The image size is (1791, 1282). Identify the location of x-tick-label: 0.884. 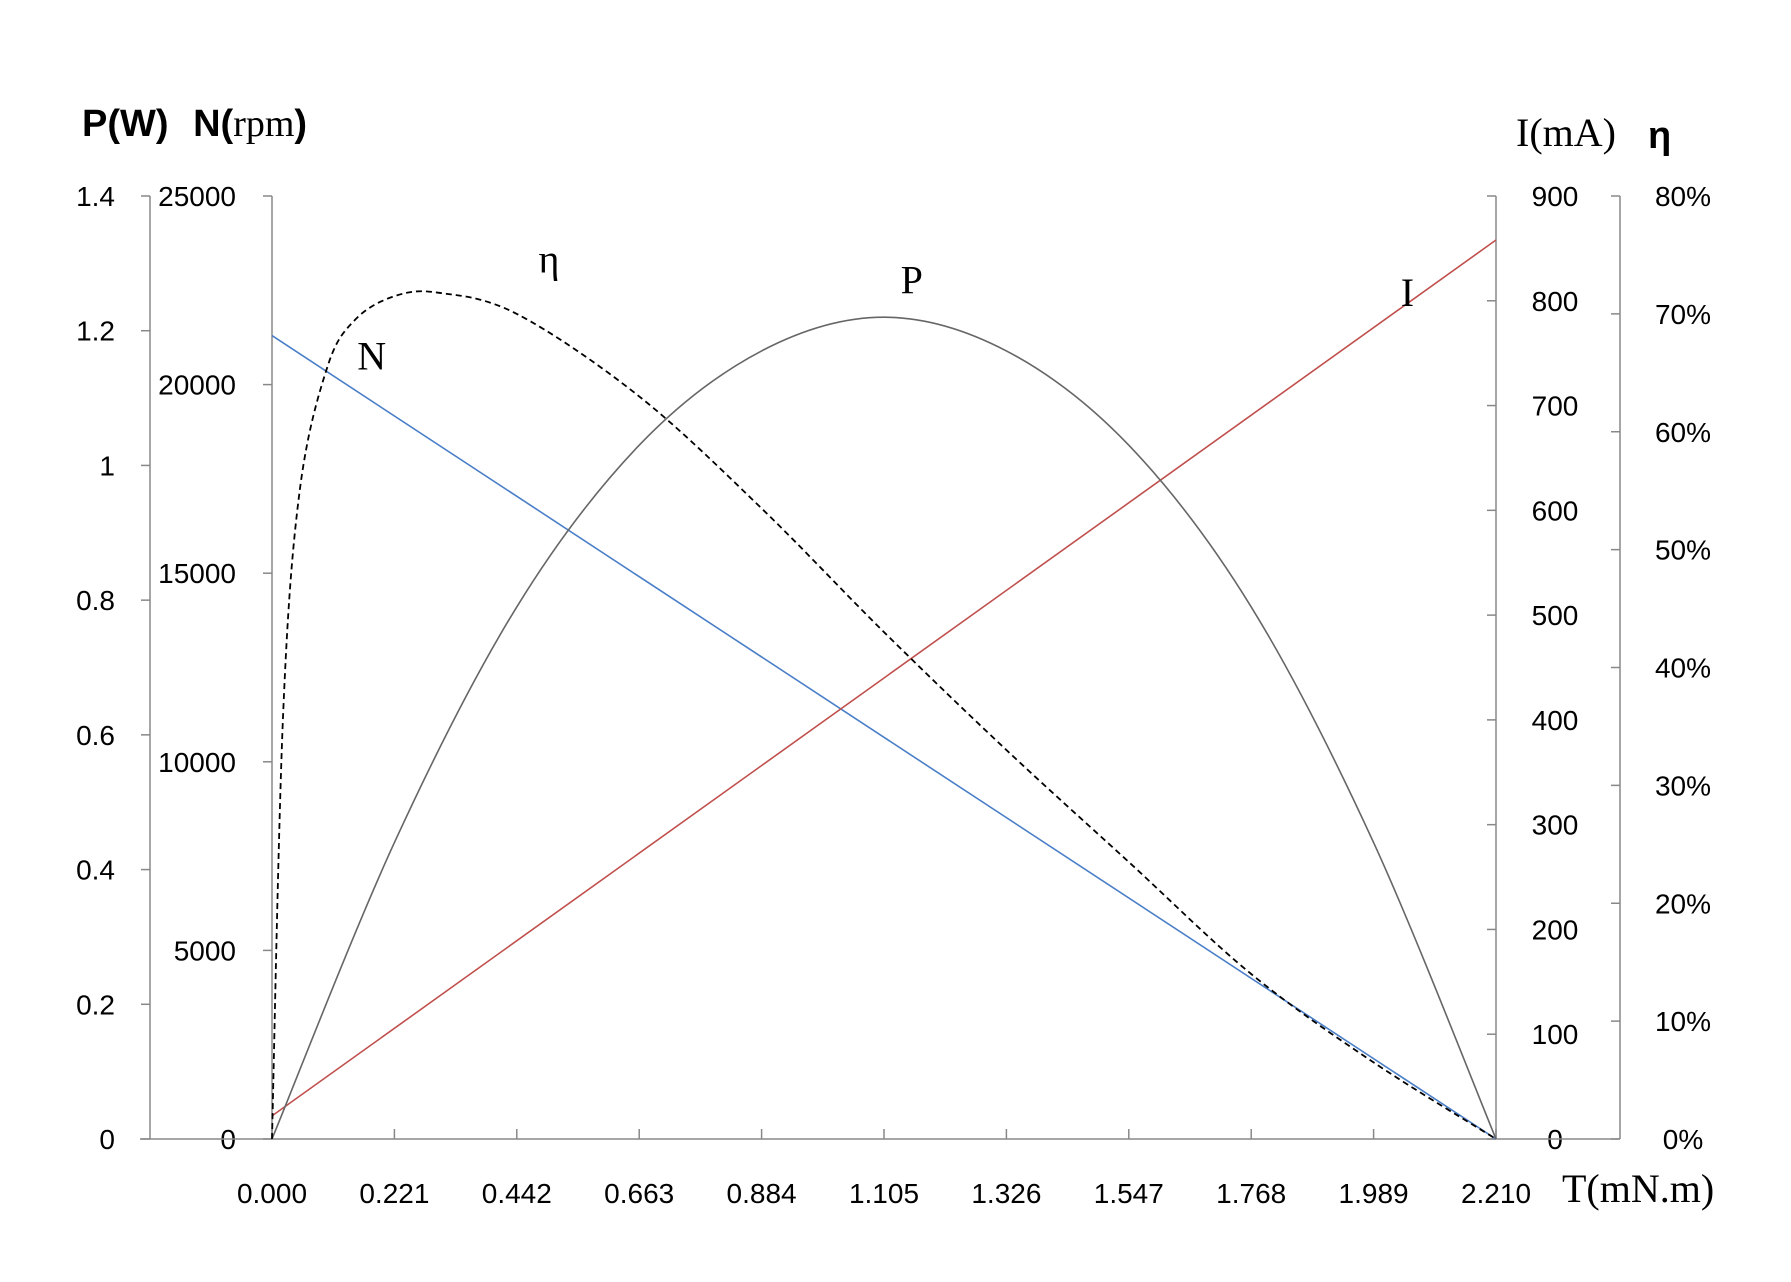
(762, 1193).